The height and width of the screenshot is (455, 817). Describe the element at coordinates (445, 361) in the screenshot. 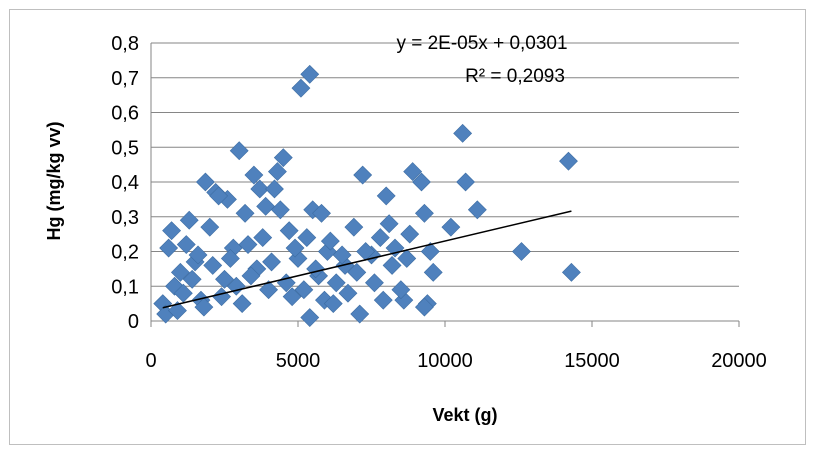

I see `x-tick-label: 10000` at that location.